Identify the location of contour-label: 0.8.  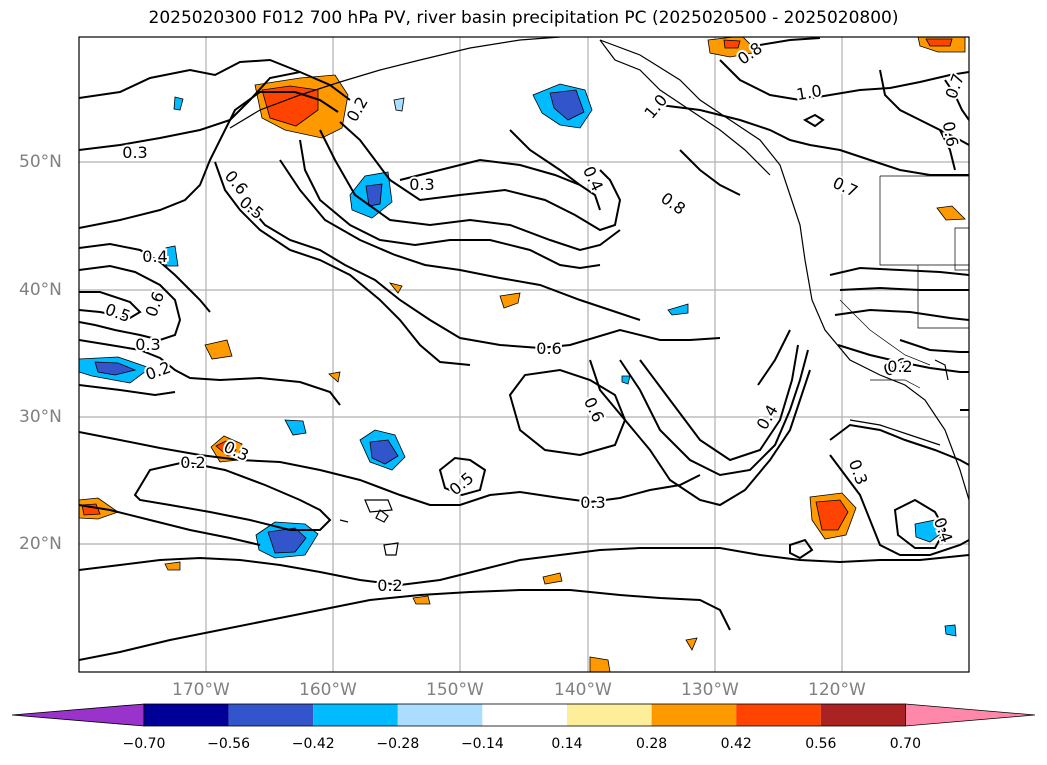
(673, 203).